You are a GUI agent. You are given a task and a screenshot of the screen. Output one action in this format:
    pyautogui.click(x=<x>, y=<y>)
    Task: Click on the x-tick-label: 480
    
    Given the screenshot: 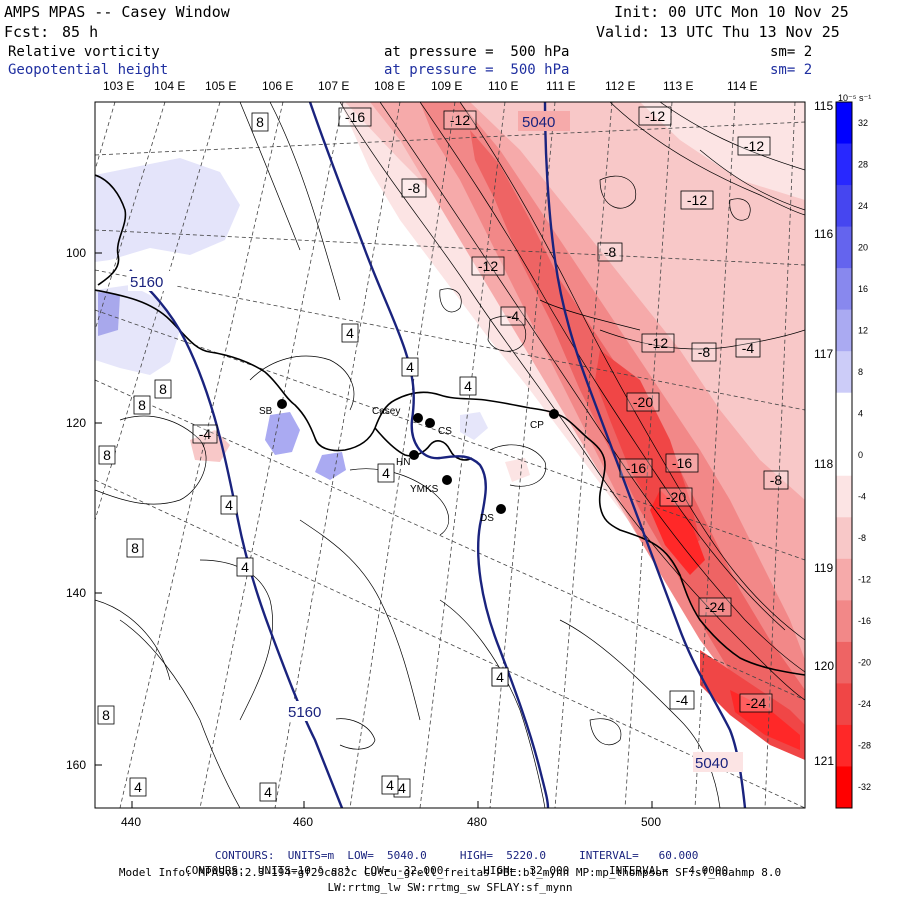 What is the action you would take?
    pyautogui.click(x=477, y=822)
    